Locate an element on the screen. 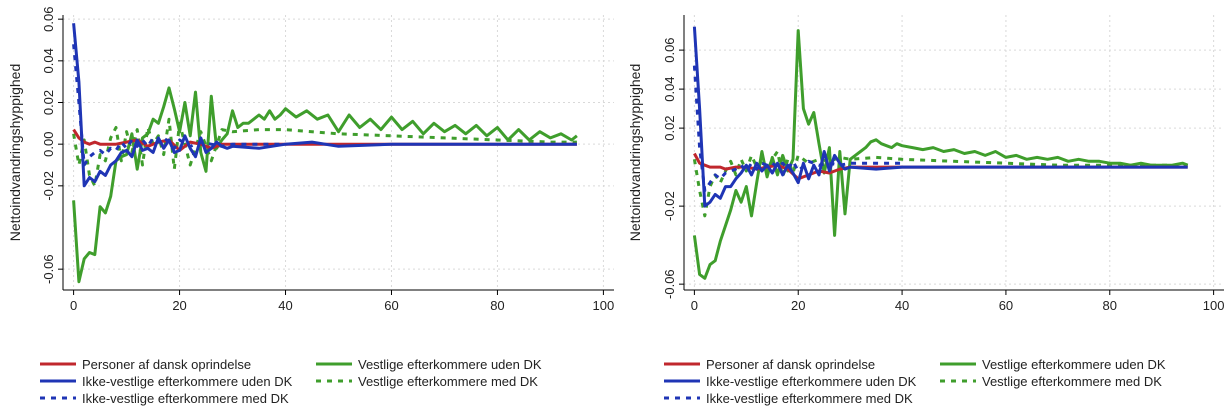  y-tick-label: 0.00 is located at coordinates (48, 144).